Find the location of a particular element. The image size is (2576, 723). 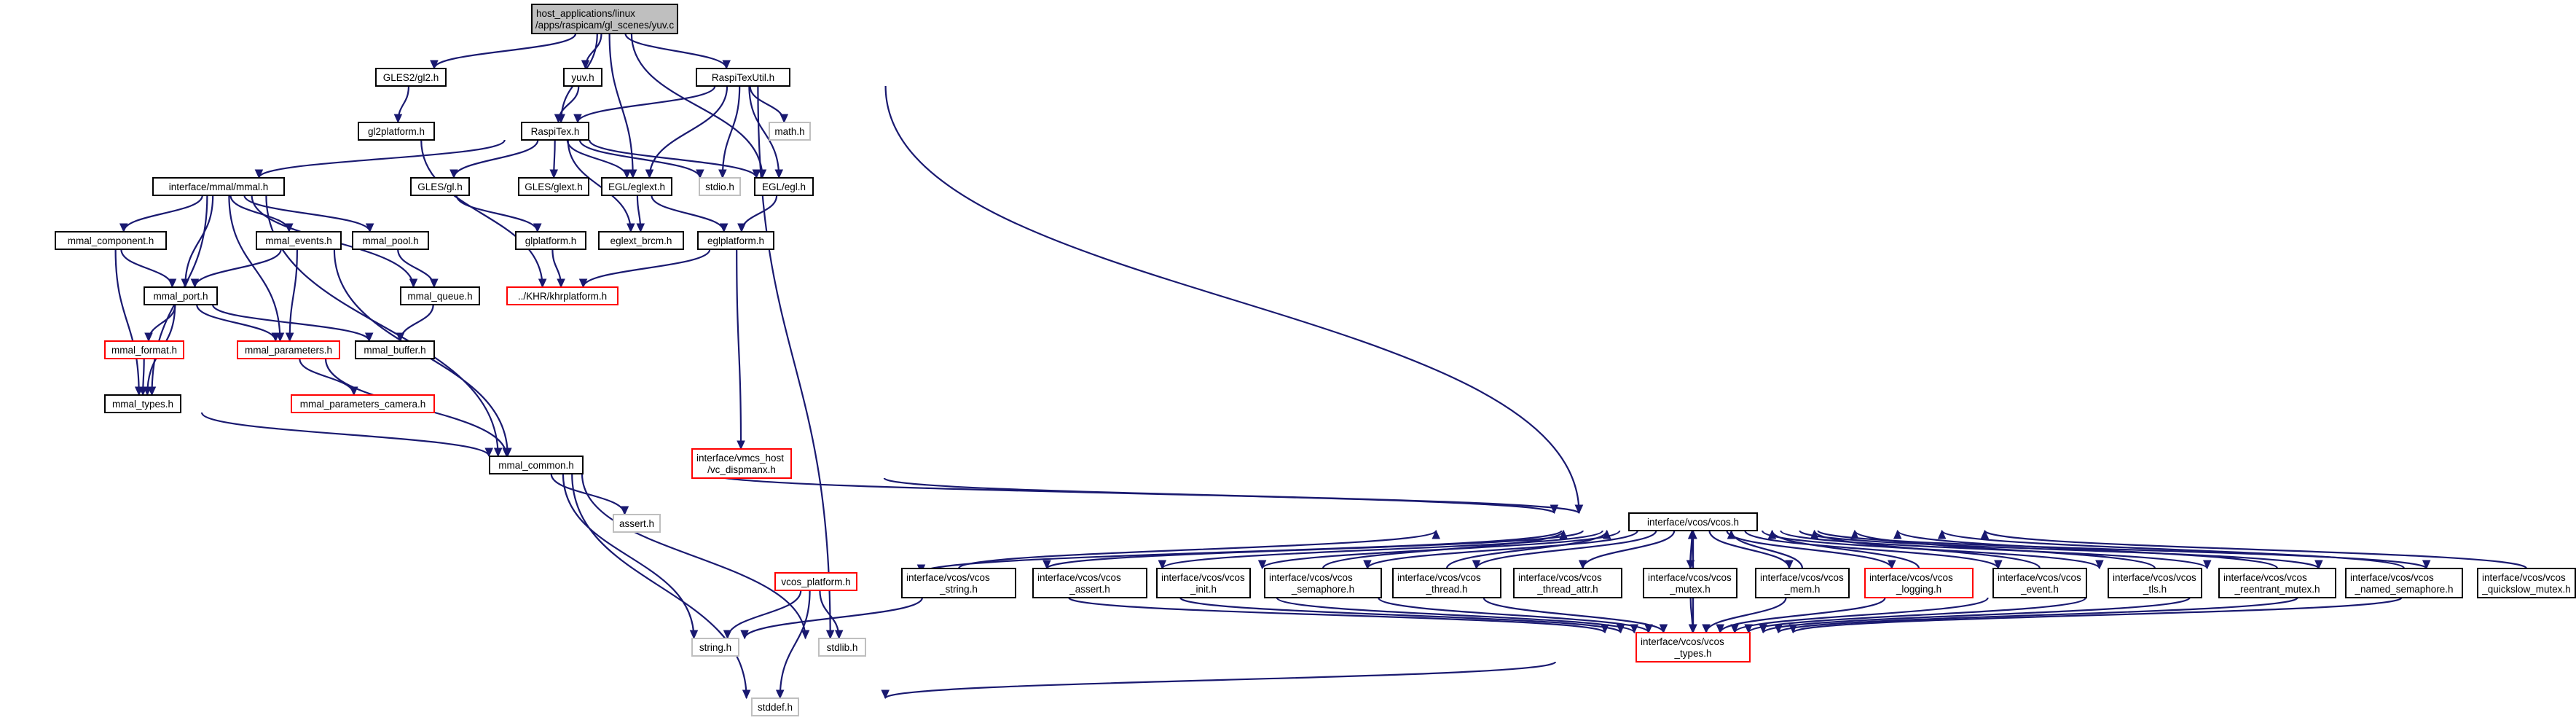

node-vcos_h: interface/vcos/vcos.h is located at coordinates (1693, 521).